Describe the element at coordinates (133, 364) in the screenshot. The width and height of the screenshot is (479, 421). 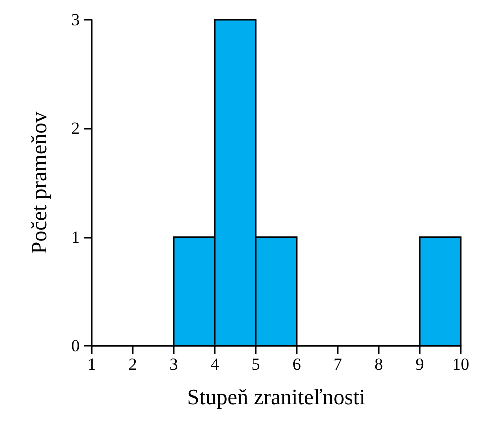
I see `x-tick-label: 2` at that location.